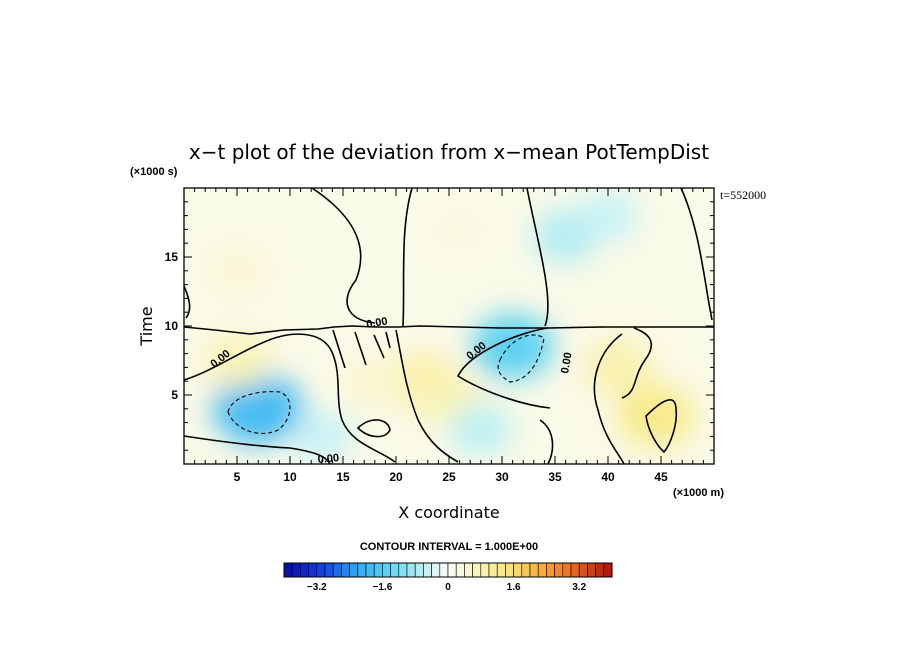 This screenshot has height=654, width=904. Describe the element at coordinates (698, 493) in the screenshot. I see `x-unit-label: (×1000 m)` at that location.